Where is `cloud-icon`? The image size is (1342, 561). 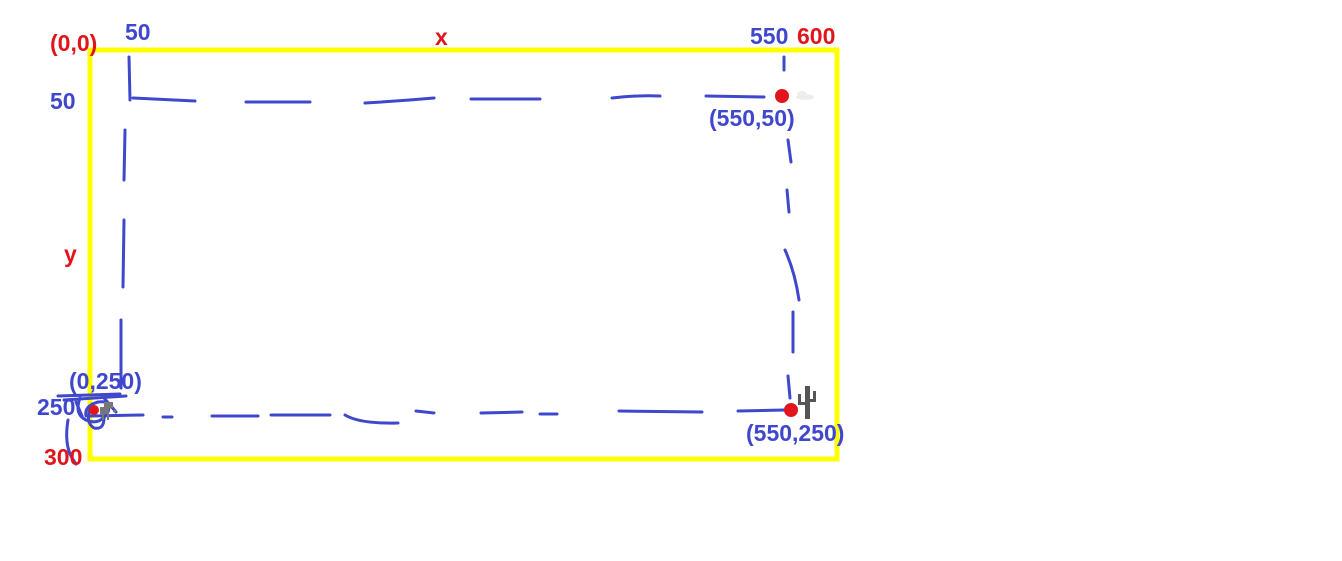 cloud-icon is located at coordinates (805, 95).